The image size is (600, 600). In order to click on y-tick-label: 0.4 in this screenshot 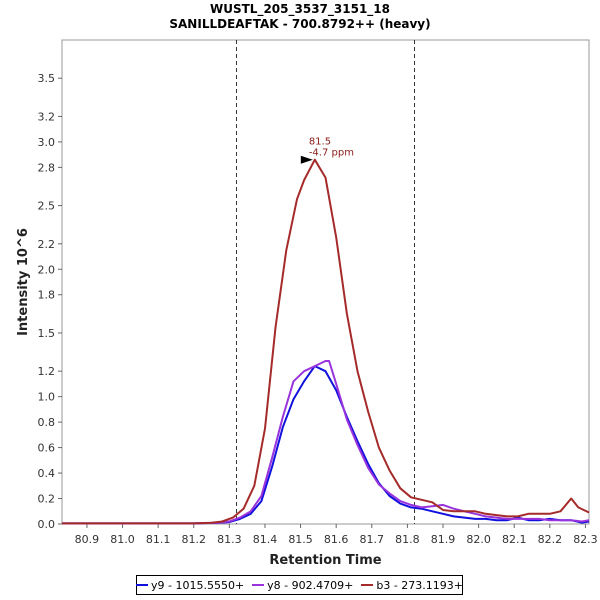, I will do `click(47, 473)`.